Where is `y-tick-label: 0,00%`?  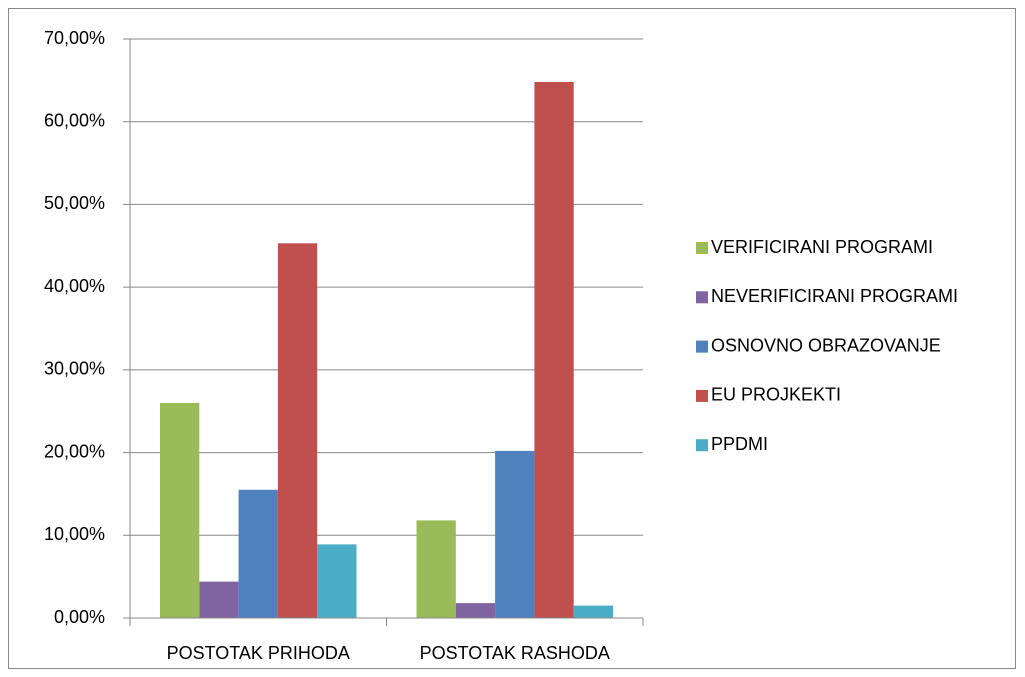 y-tick-label: 0,00% is located at coordinates (79, 617).